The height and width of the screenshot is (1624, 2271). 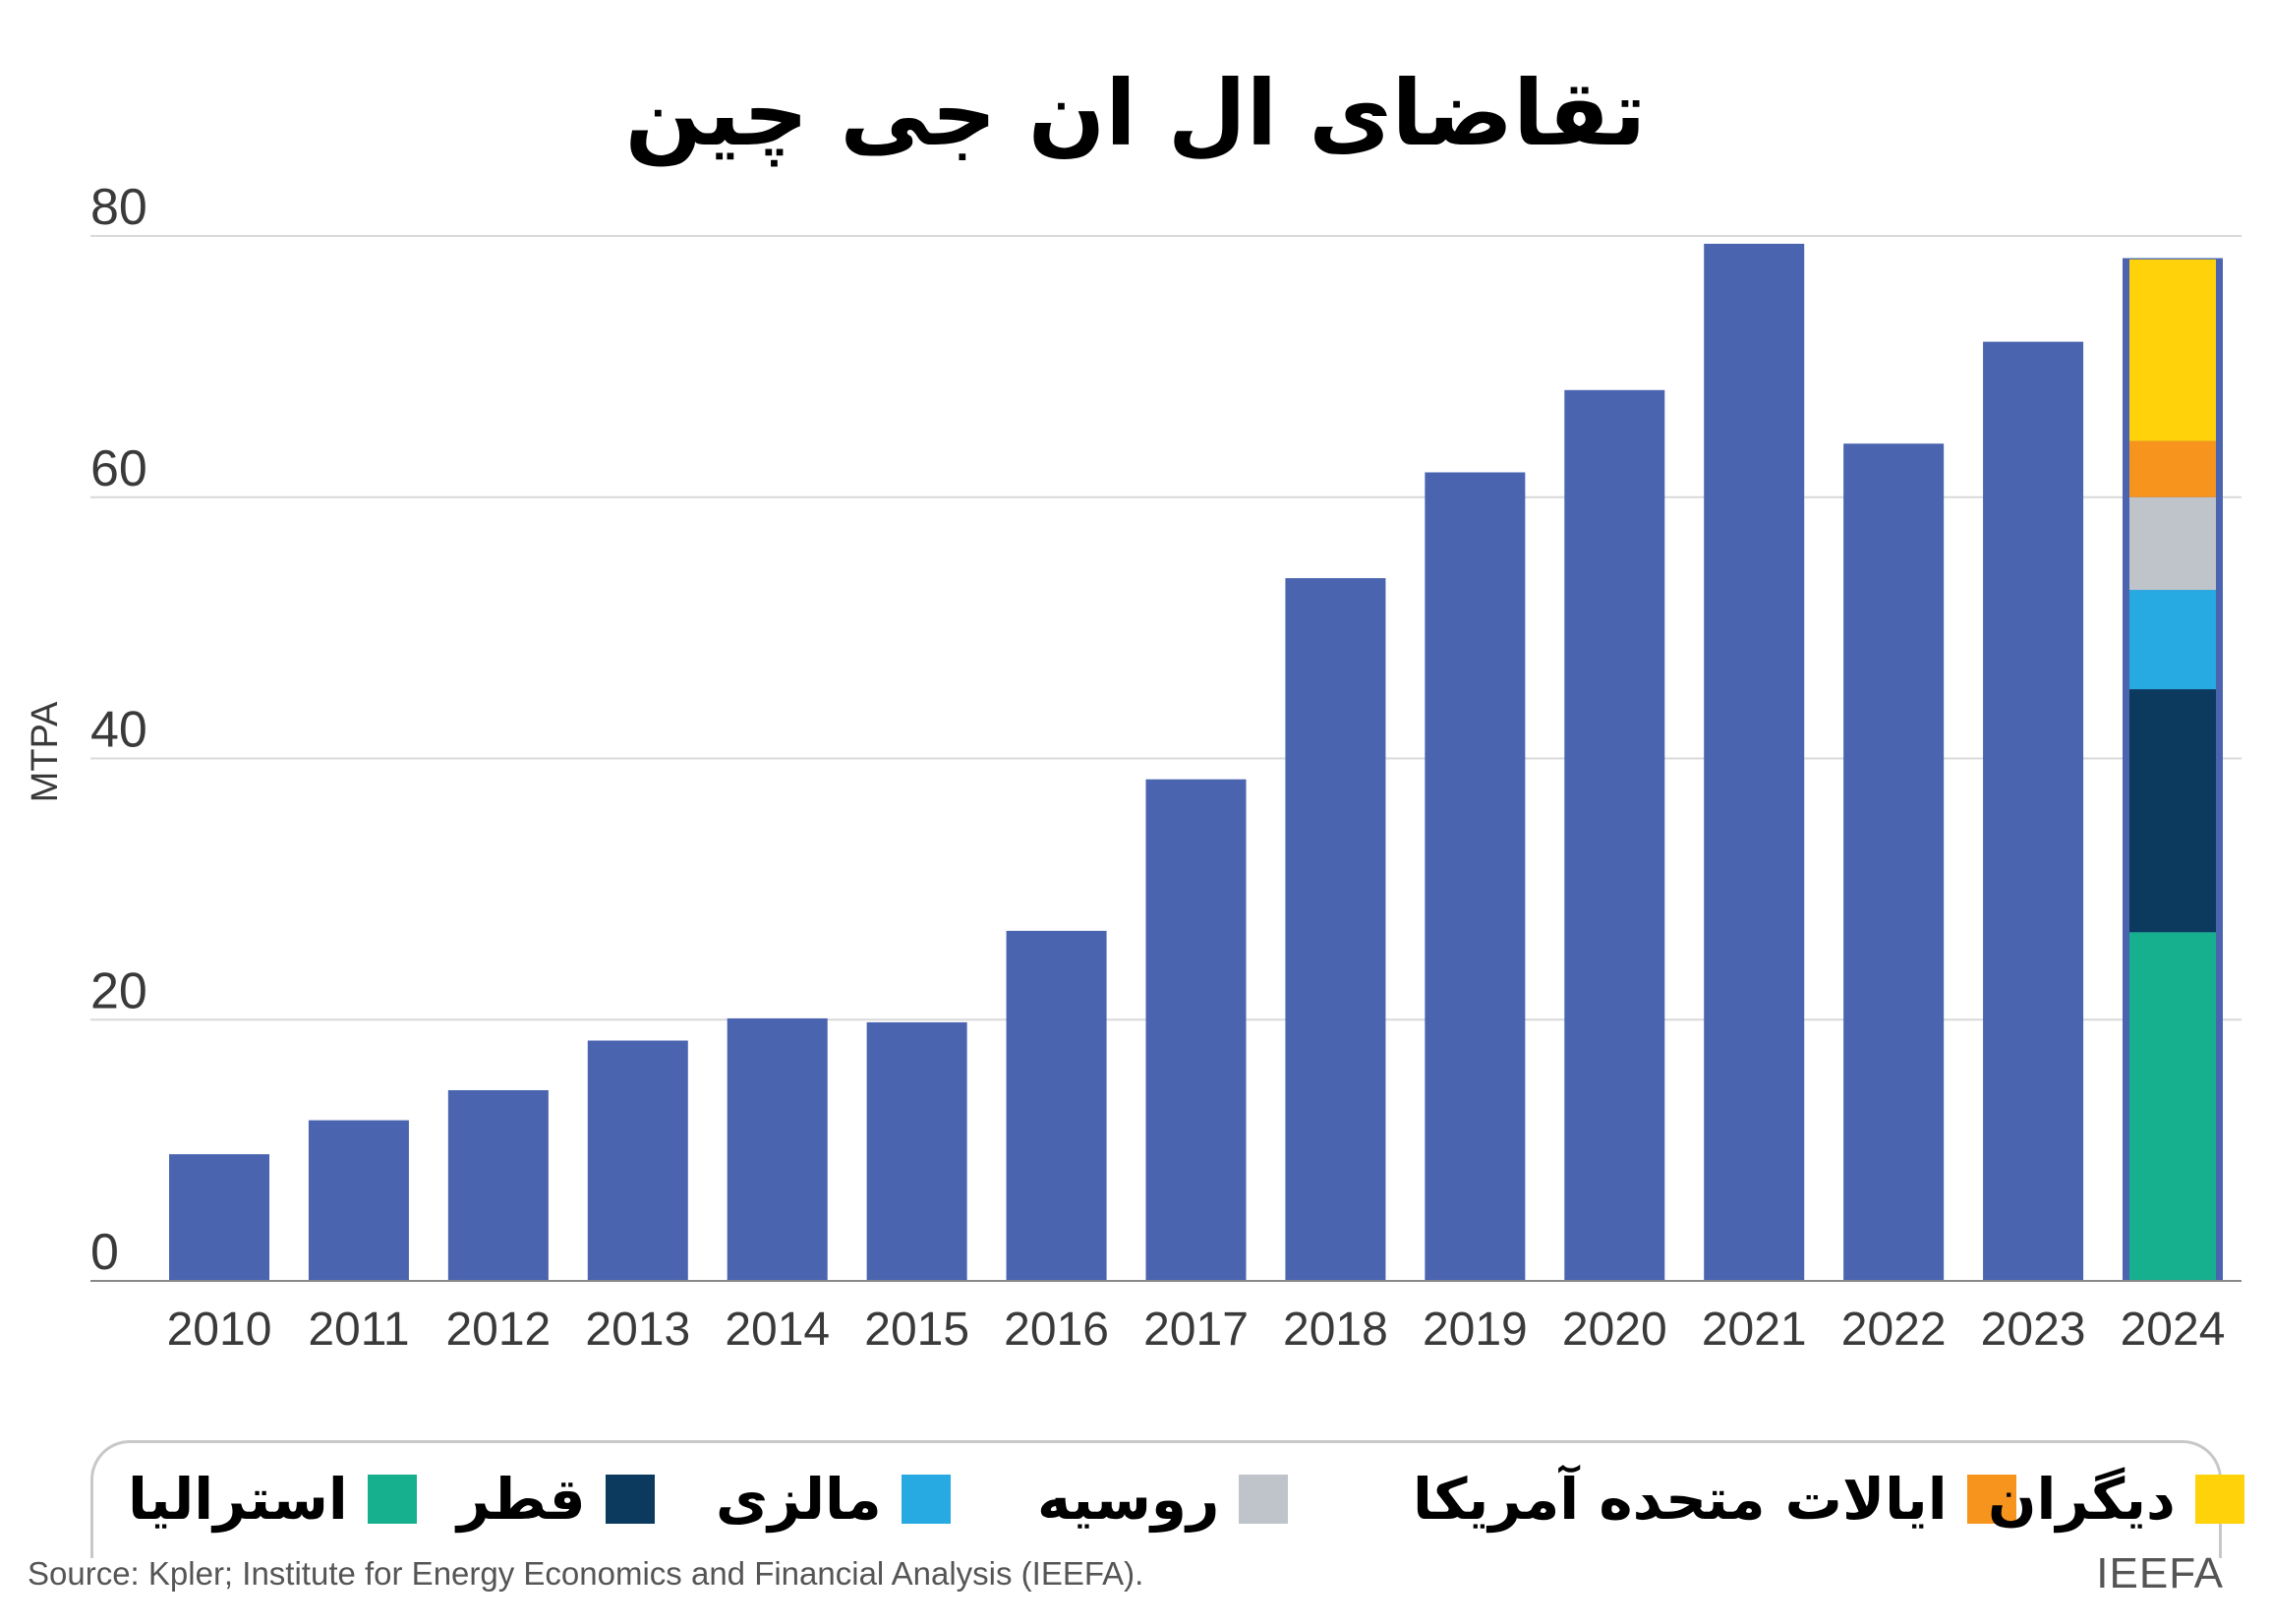 I want to click on chart-title: تقاضای ال ان جی چین, so click(x=1135, y=113).